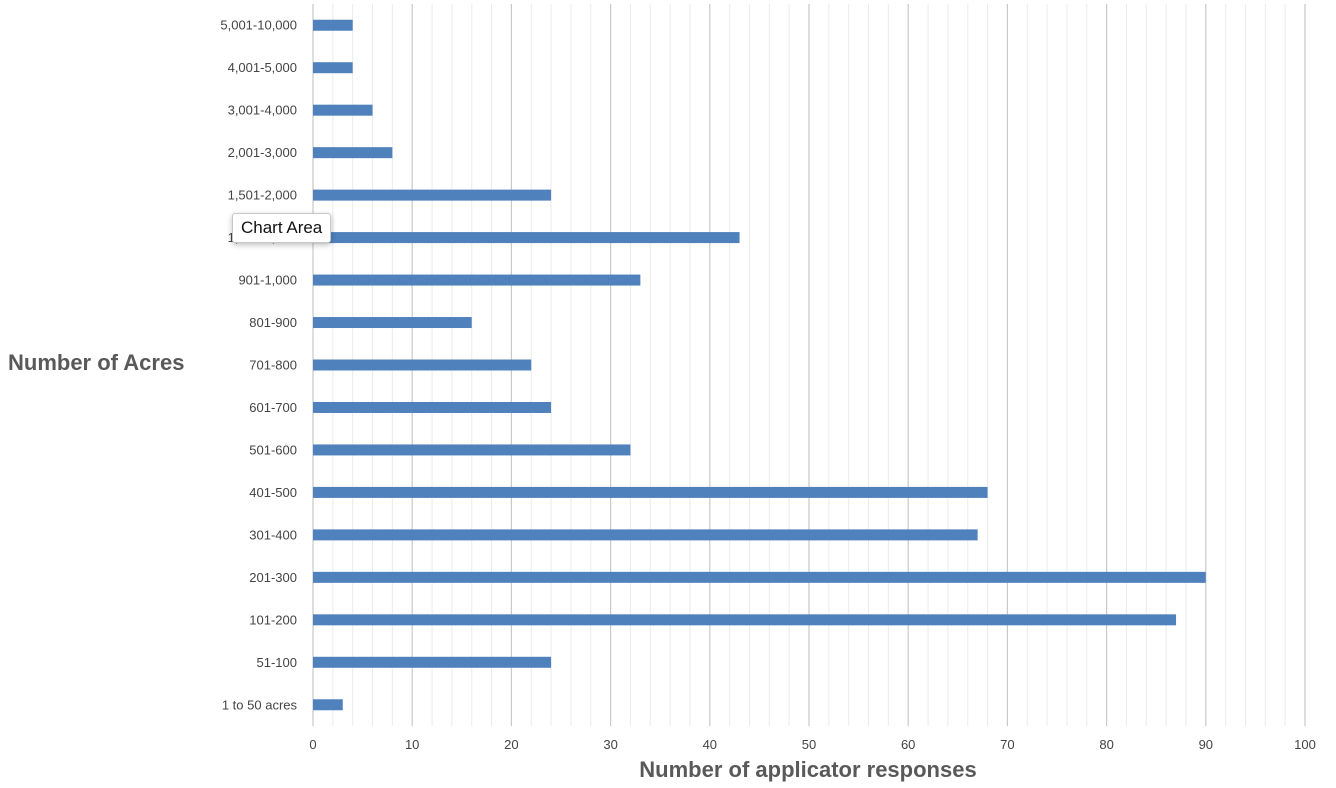  Describe the element at coordinates (511, 744) in the screenshot. I see `x-tick-label: 20` at that location.